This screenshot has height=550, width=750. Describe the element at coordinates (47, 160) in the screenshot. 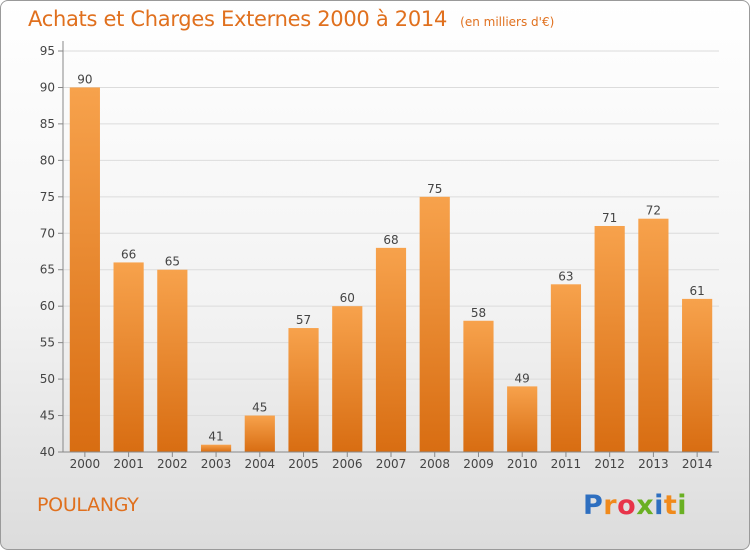

I see `y-tick-label: 80` at that location.